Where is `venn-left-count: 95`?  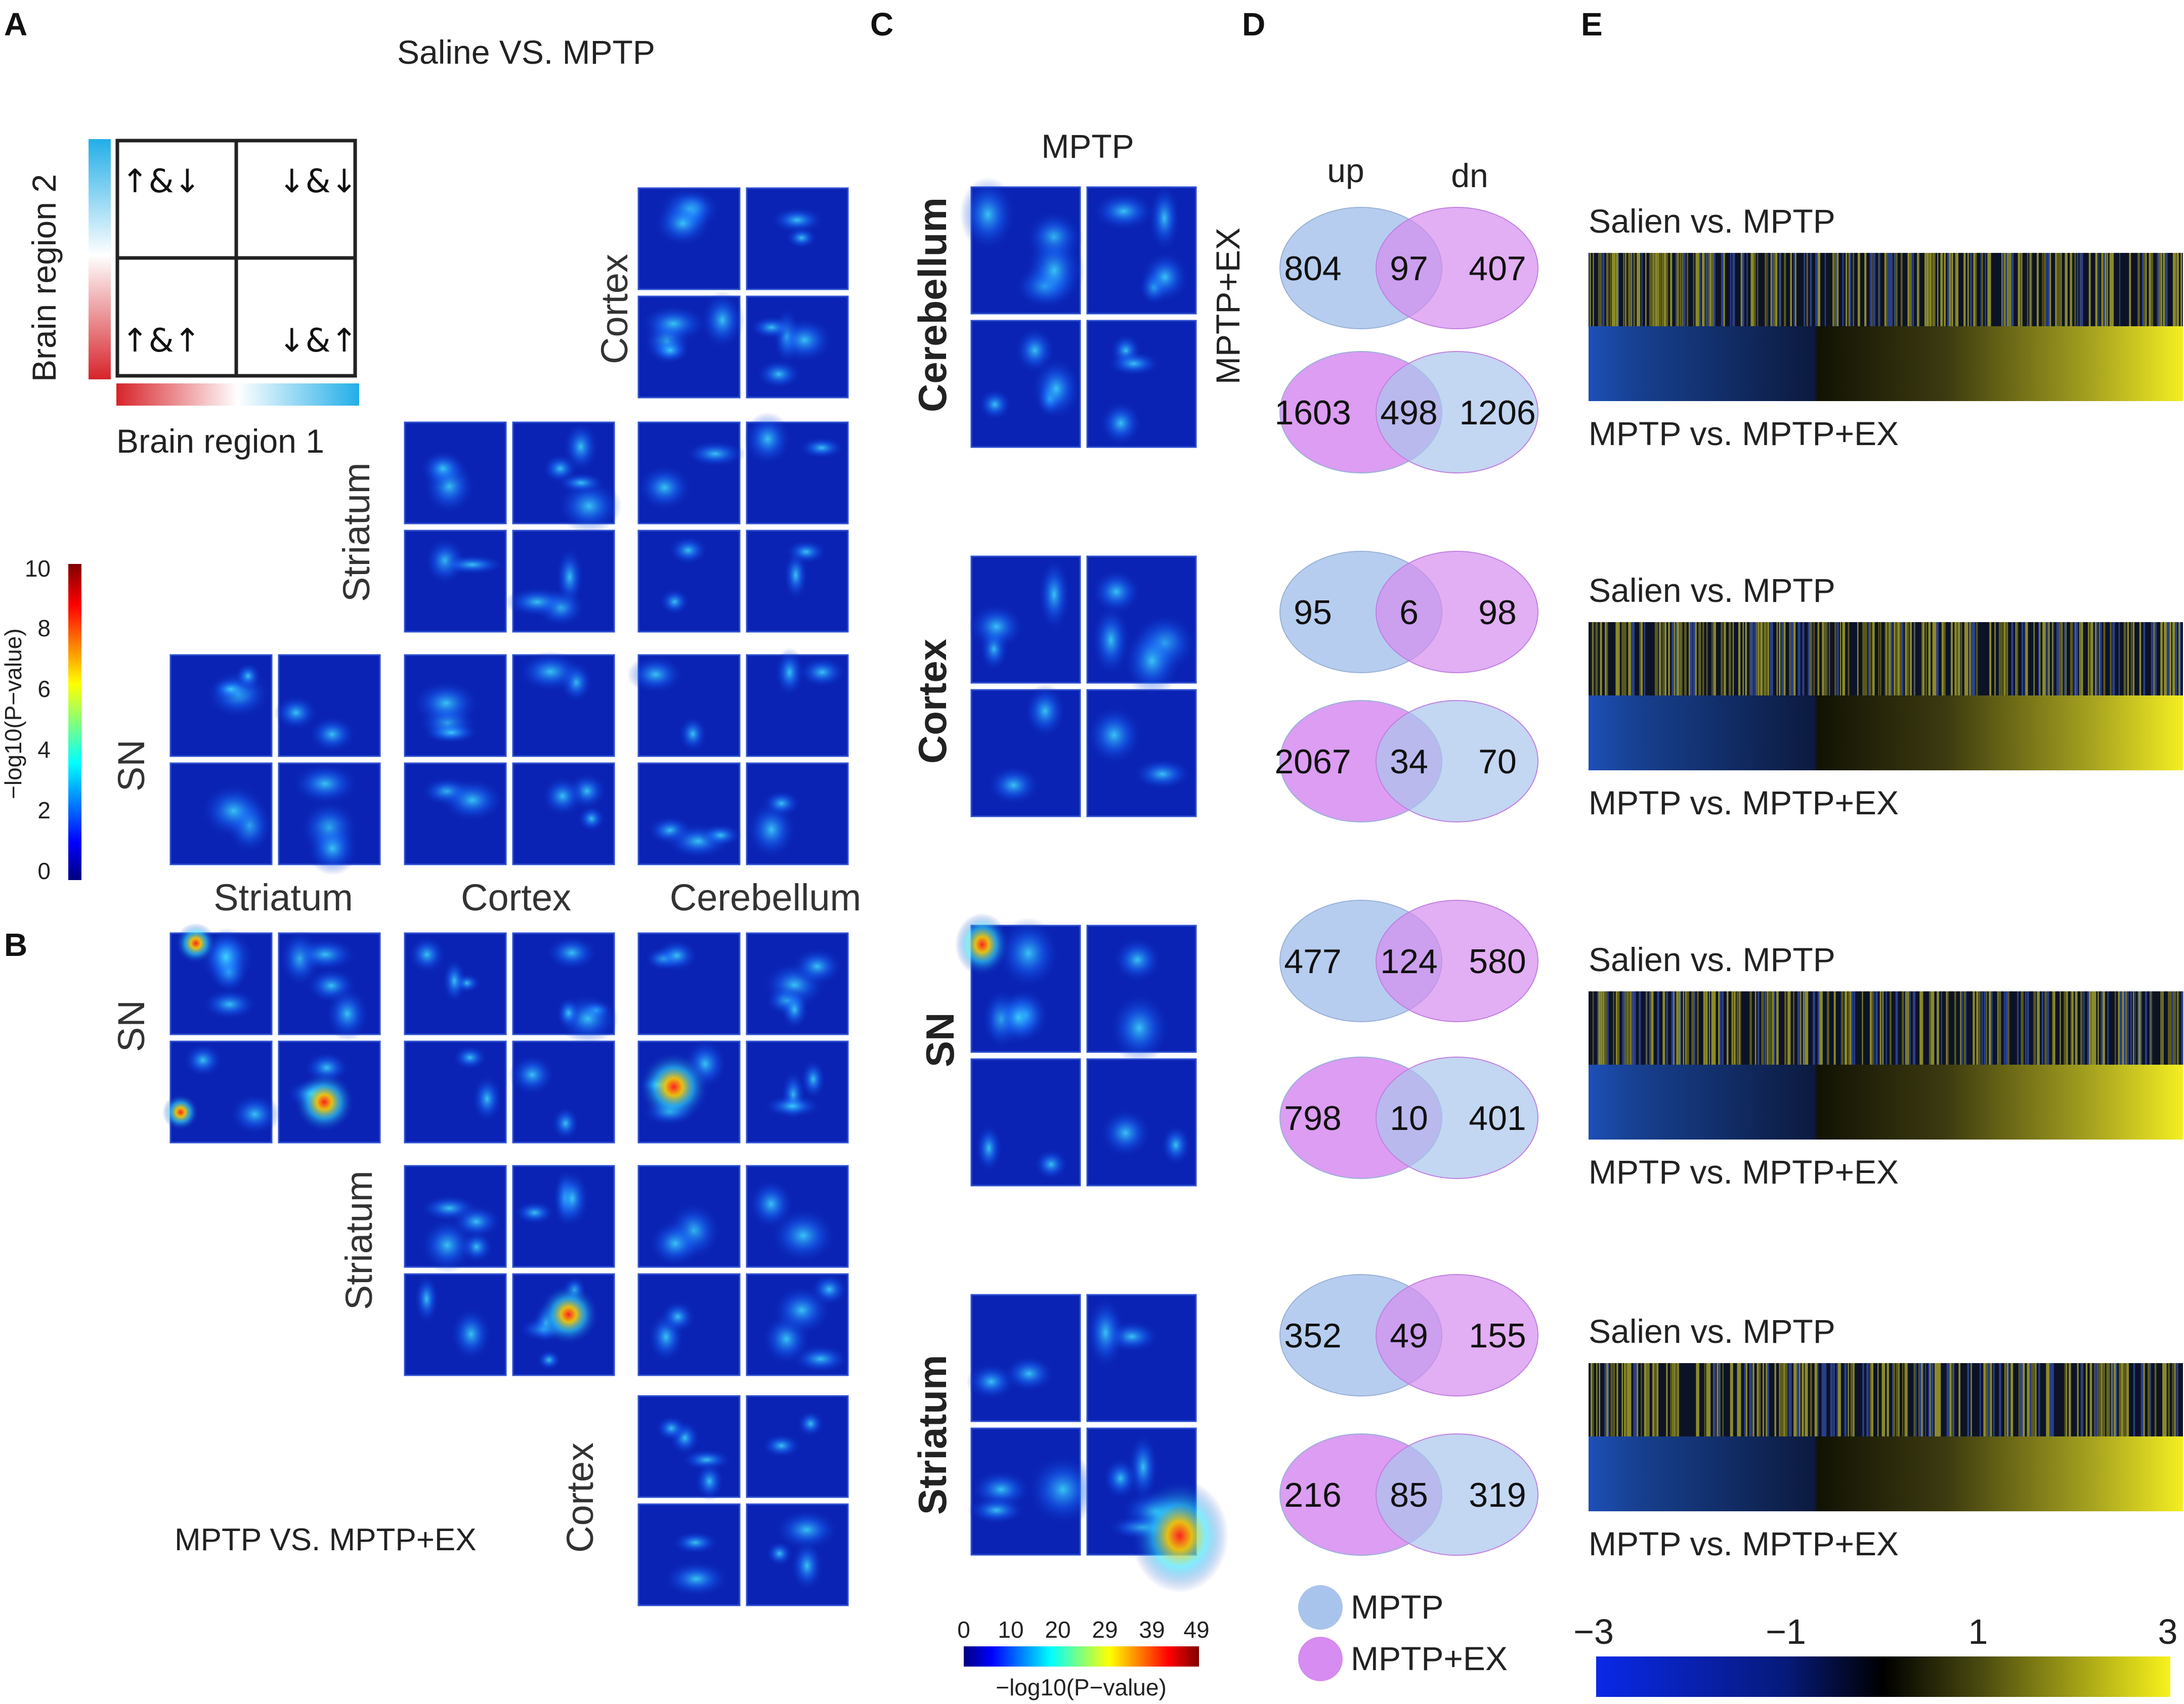
venn-left-count: 95 is located at coordinates (1313, 613).